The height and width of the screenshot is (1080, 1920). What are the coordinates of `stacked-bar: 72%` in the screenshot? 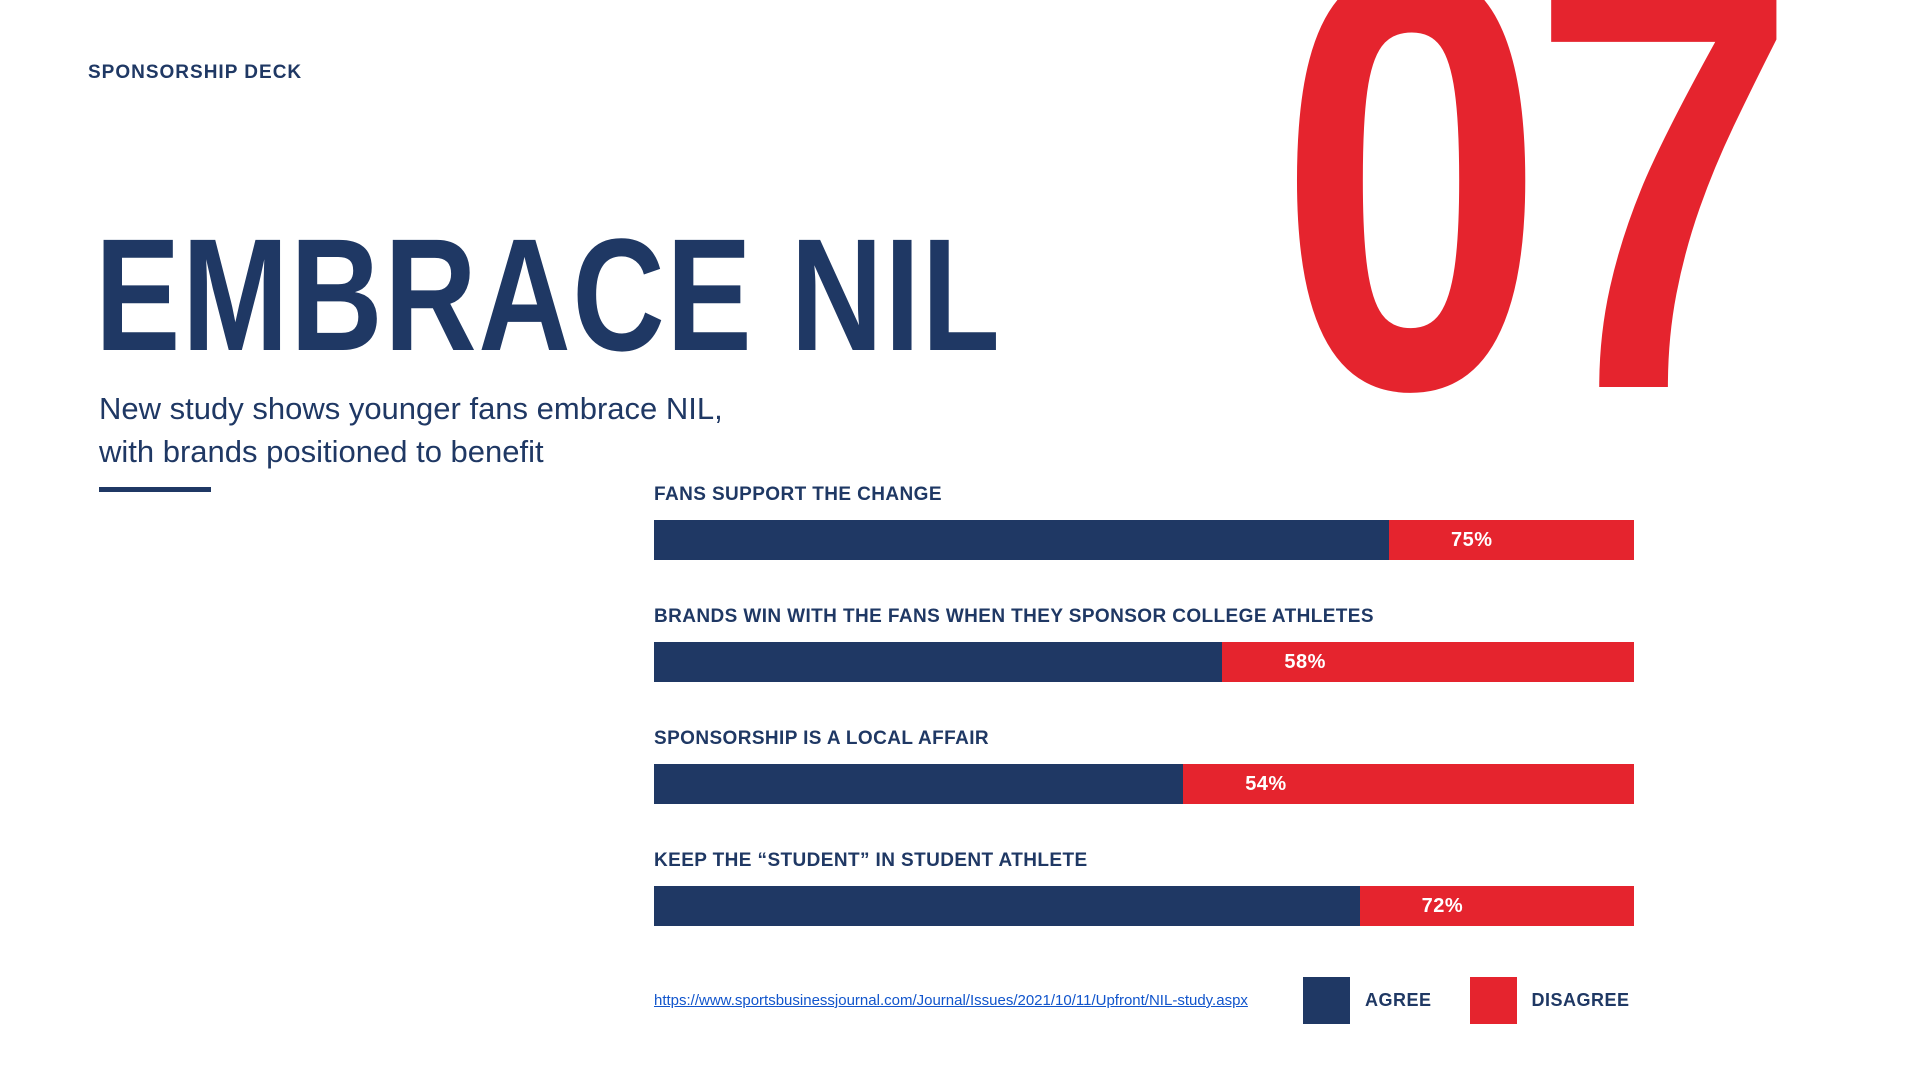 It's located at (1144, 906).